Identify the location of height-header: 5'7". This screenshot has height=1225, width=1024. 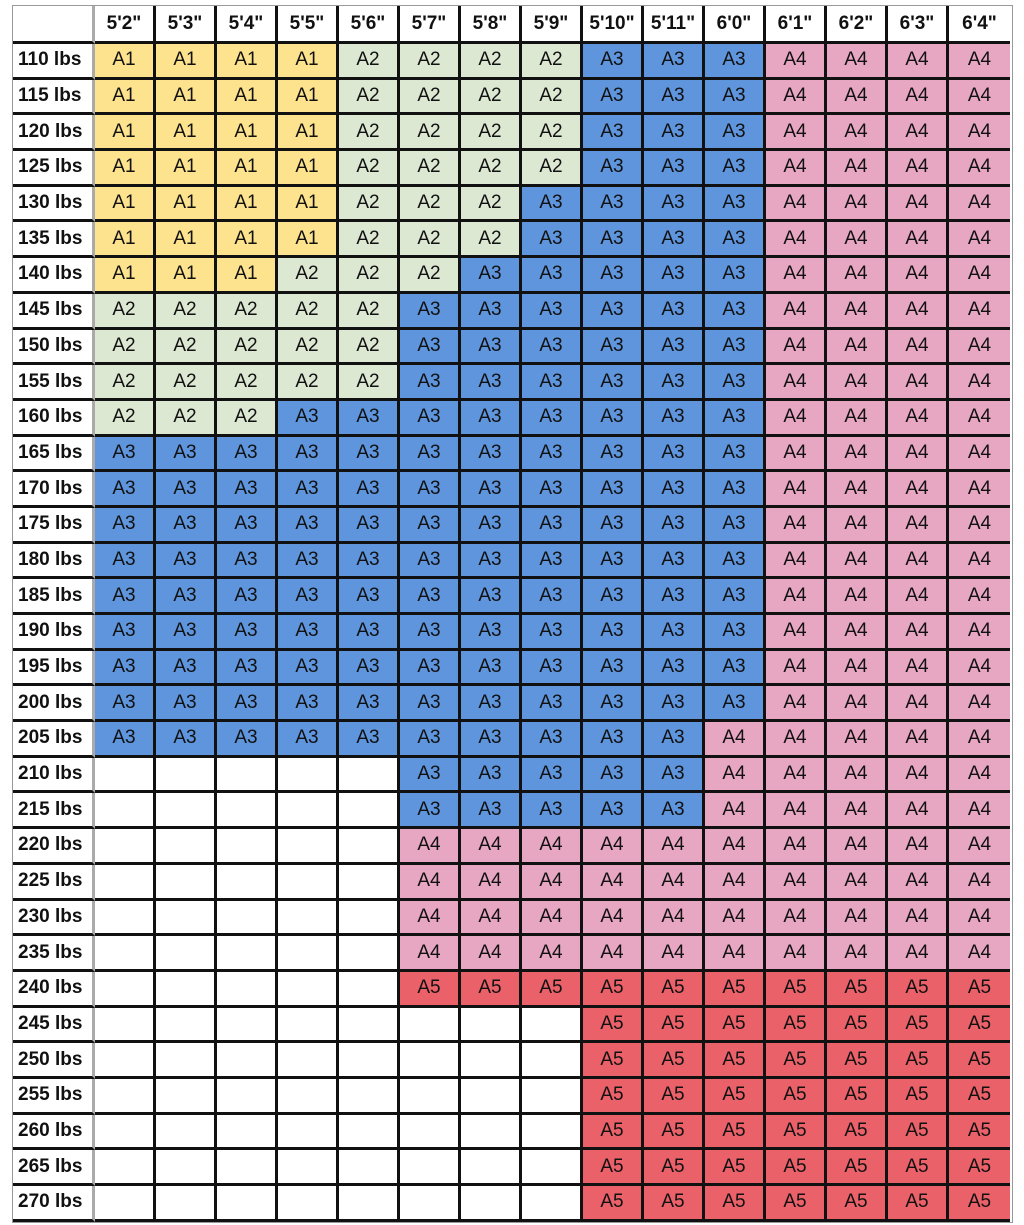
(430, 25).